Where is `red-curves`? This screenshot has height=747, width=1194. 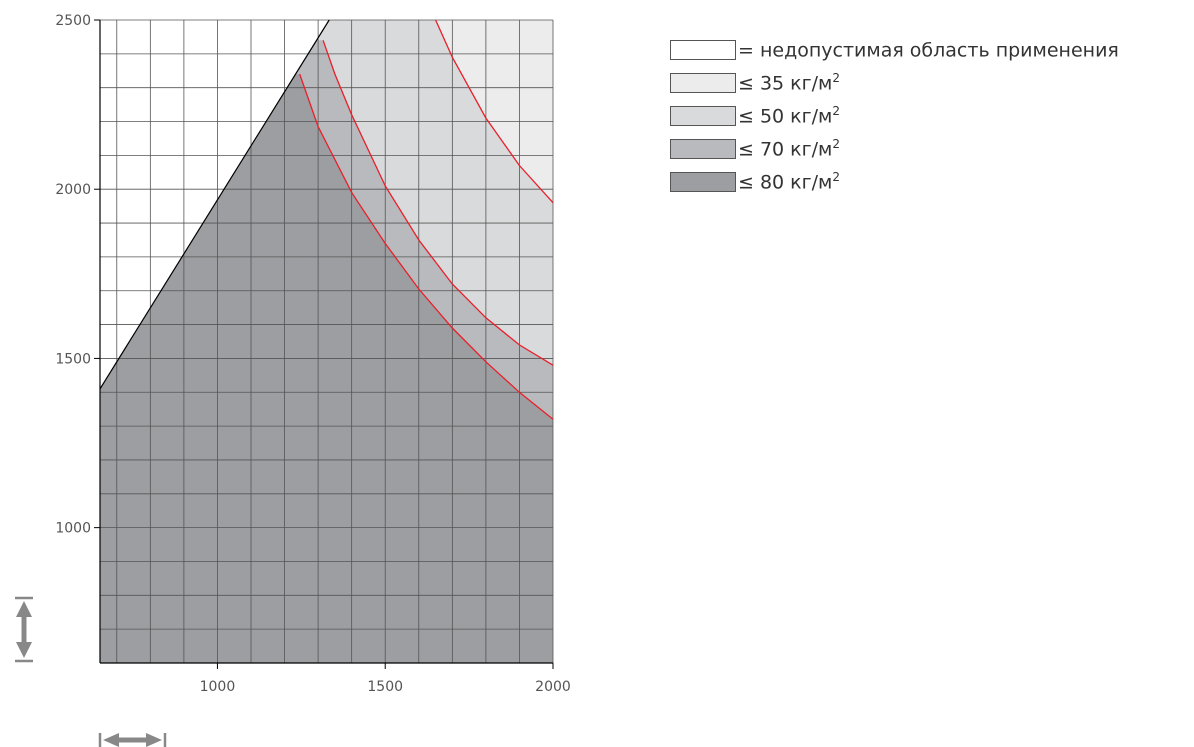 red-curves is located at coordinates (426, 219).